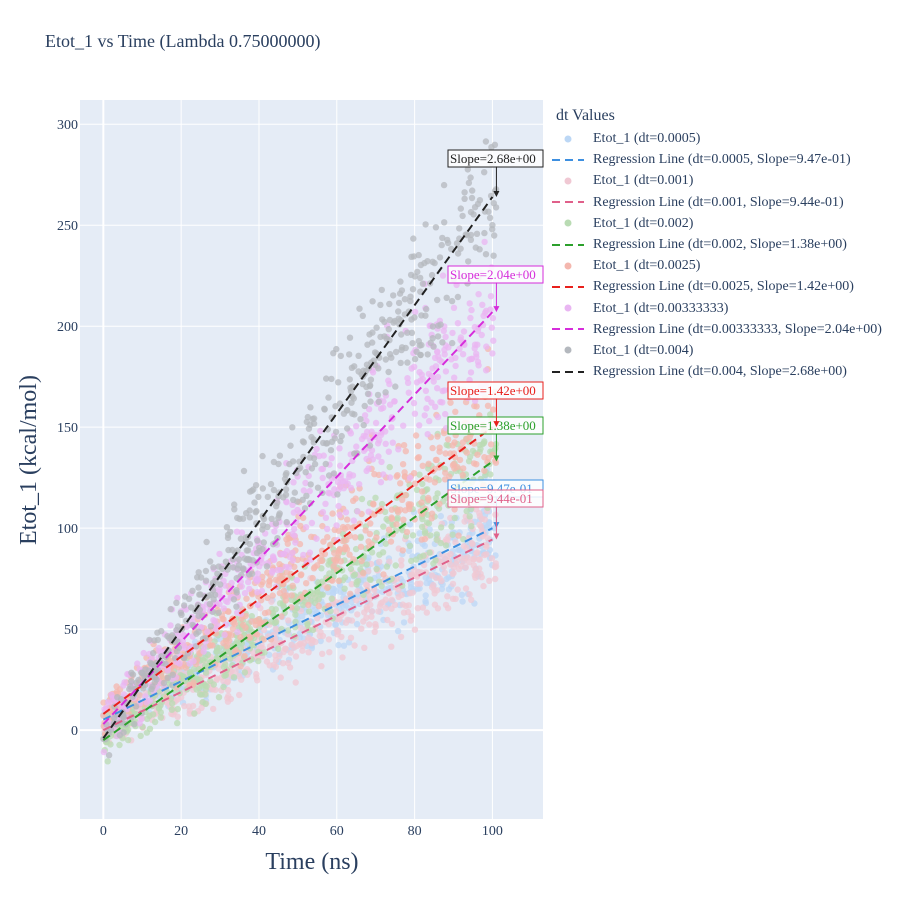 Image resolution: width=900 pixels, height=900 pixels. I want to click on legend-marker, so click(568, 308).